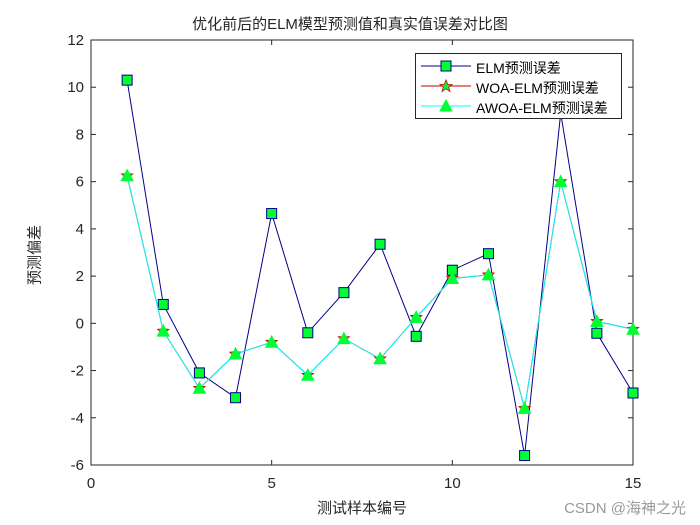 Image resolution: width=700 pixels, height=525 pixels. Describe the element at coordinates (446, 66) in the screenshot. I see `square-marker-icon` at that location.